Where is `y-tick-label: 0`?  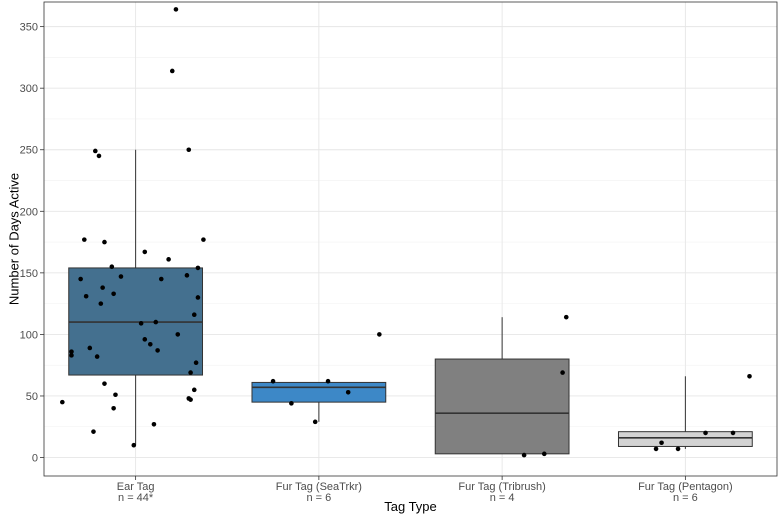 y-tick-label: 0 is located at coordinates (35, 459).